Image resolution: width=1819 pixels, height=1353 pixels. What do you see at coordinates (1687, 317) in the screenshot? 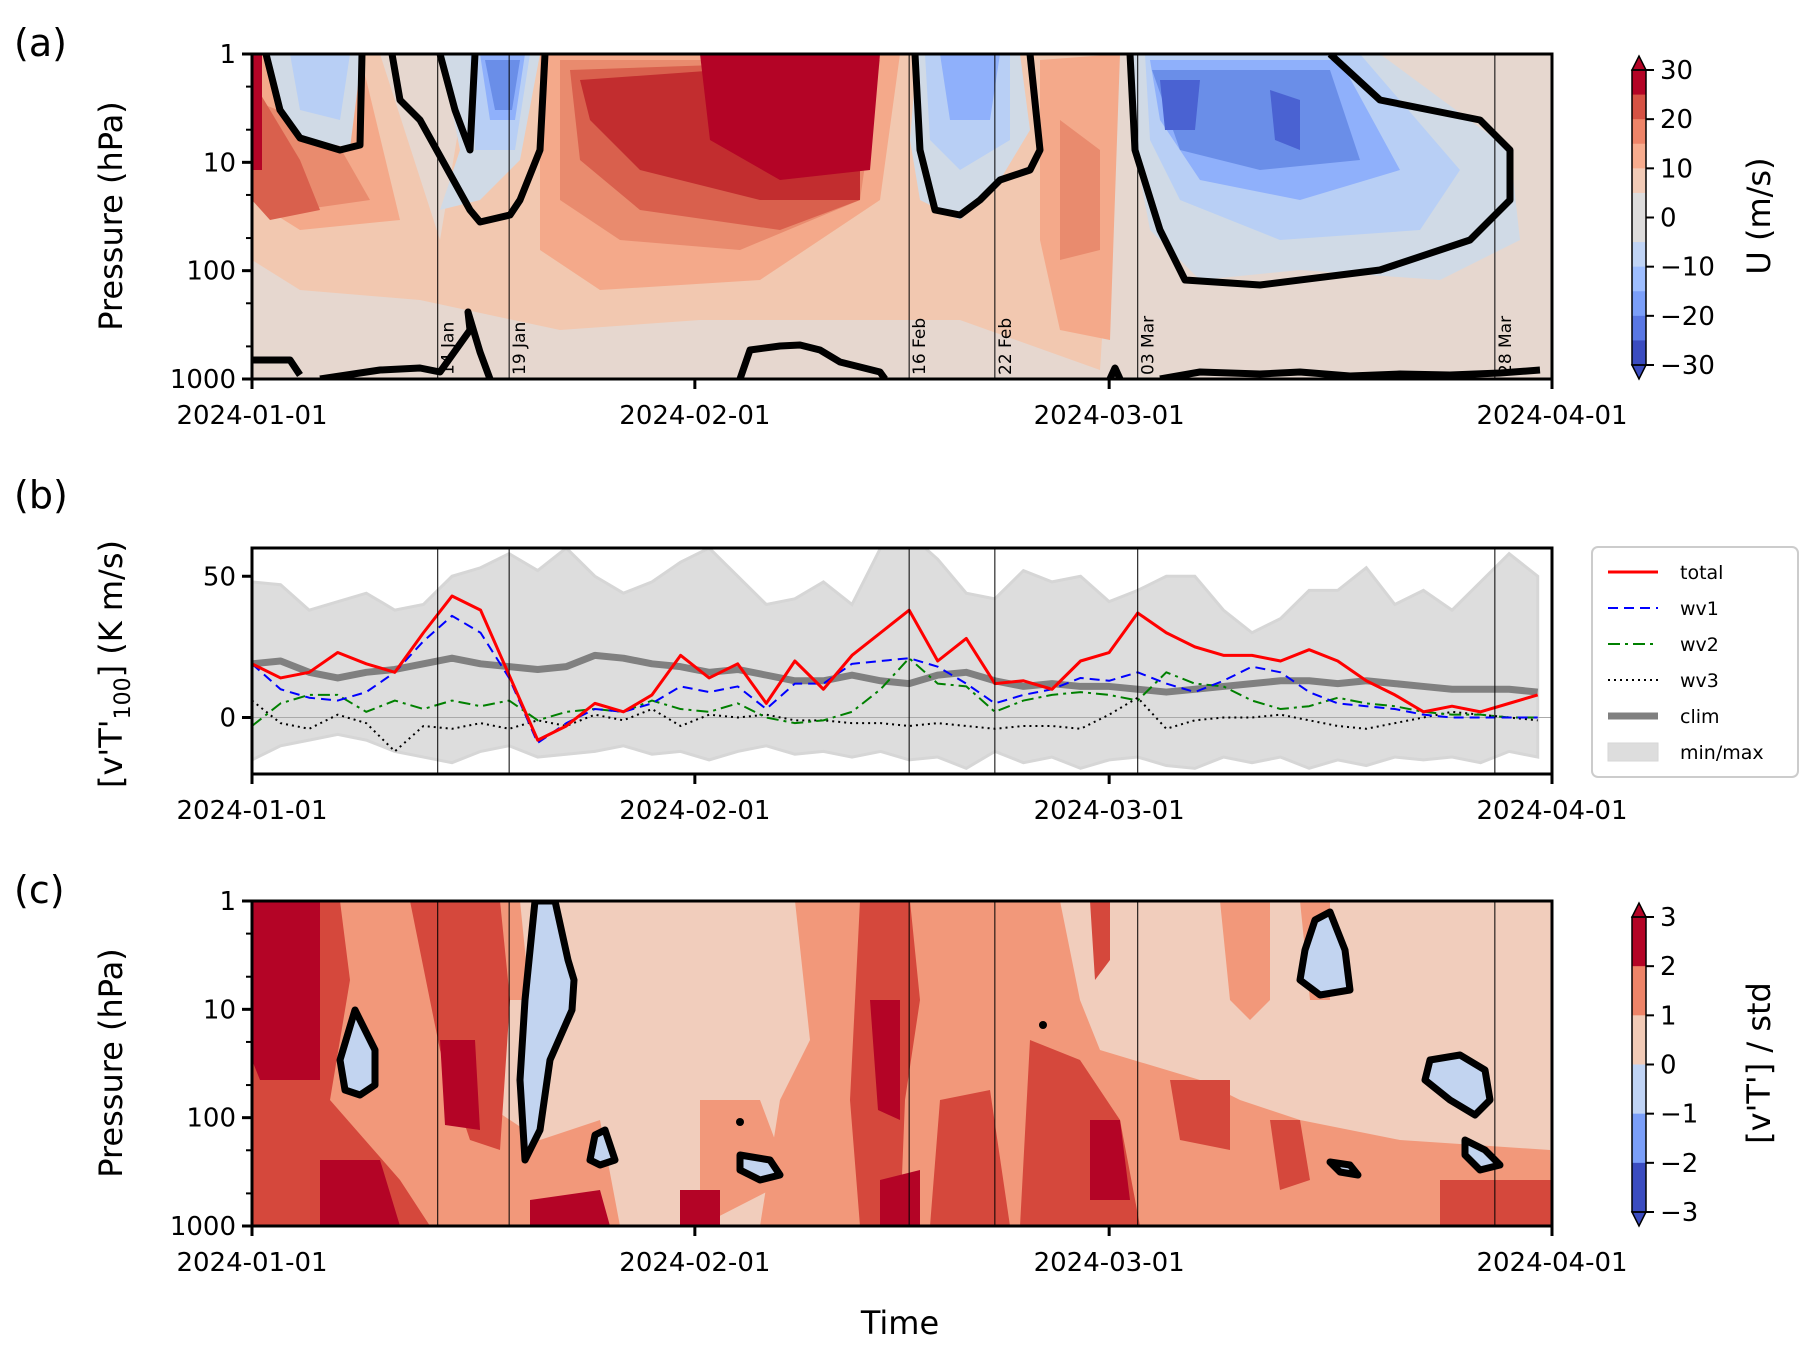
I see `colorbar-tick-label: −20` at bounding box center [1687, 317].